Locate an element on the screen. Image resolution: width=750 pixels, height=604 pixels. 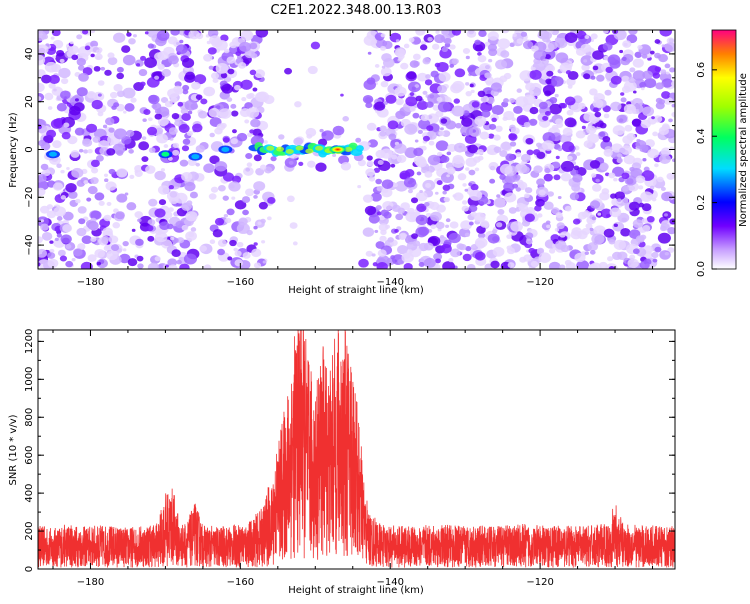
heatmap-y-tick-label: 0 is located at coordinates (29, 149).